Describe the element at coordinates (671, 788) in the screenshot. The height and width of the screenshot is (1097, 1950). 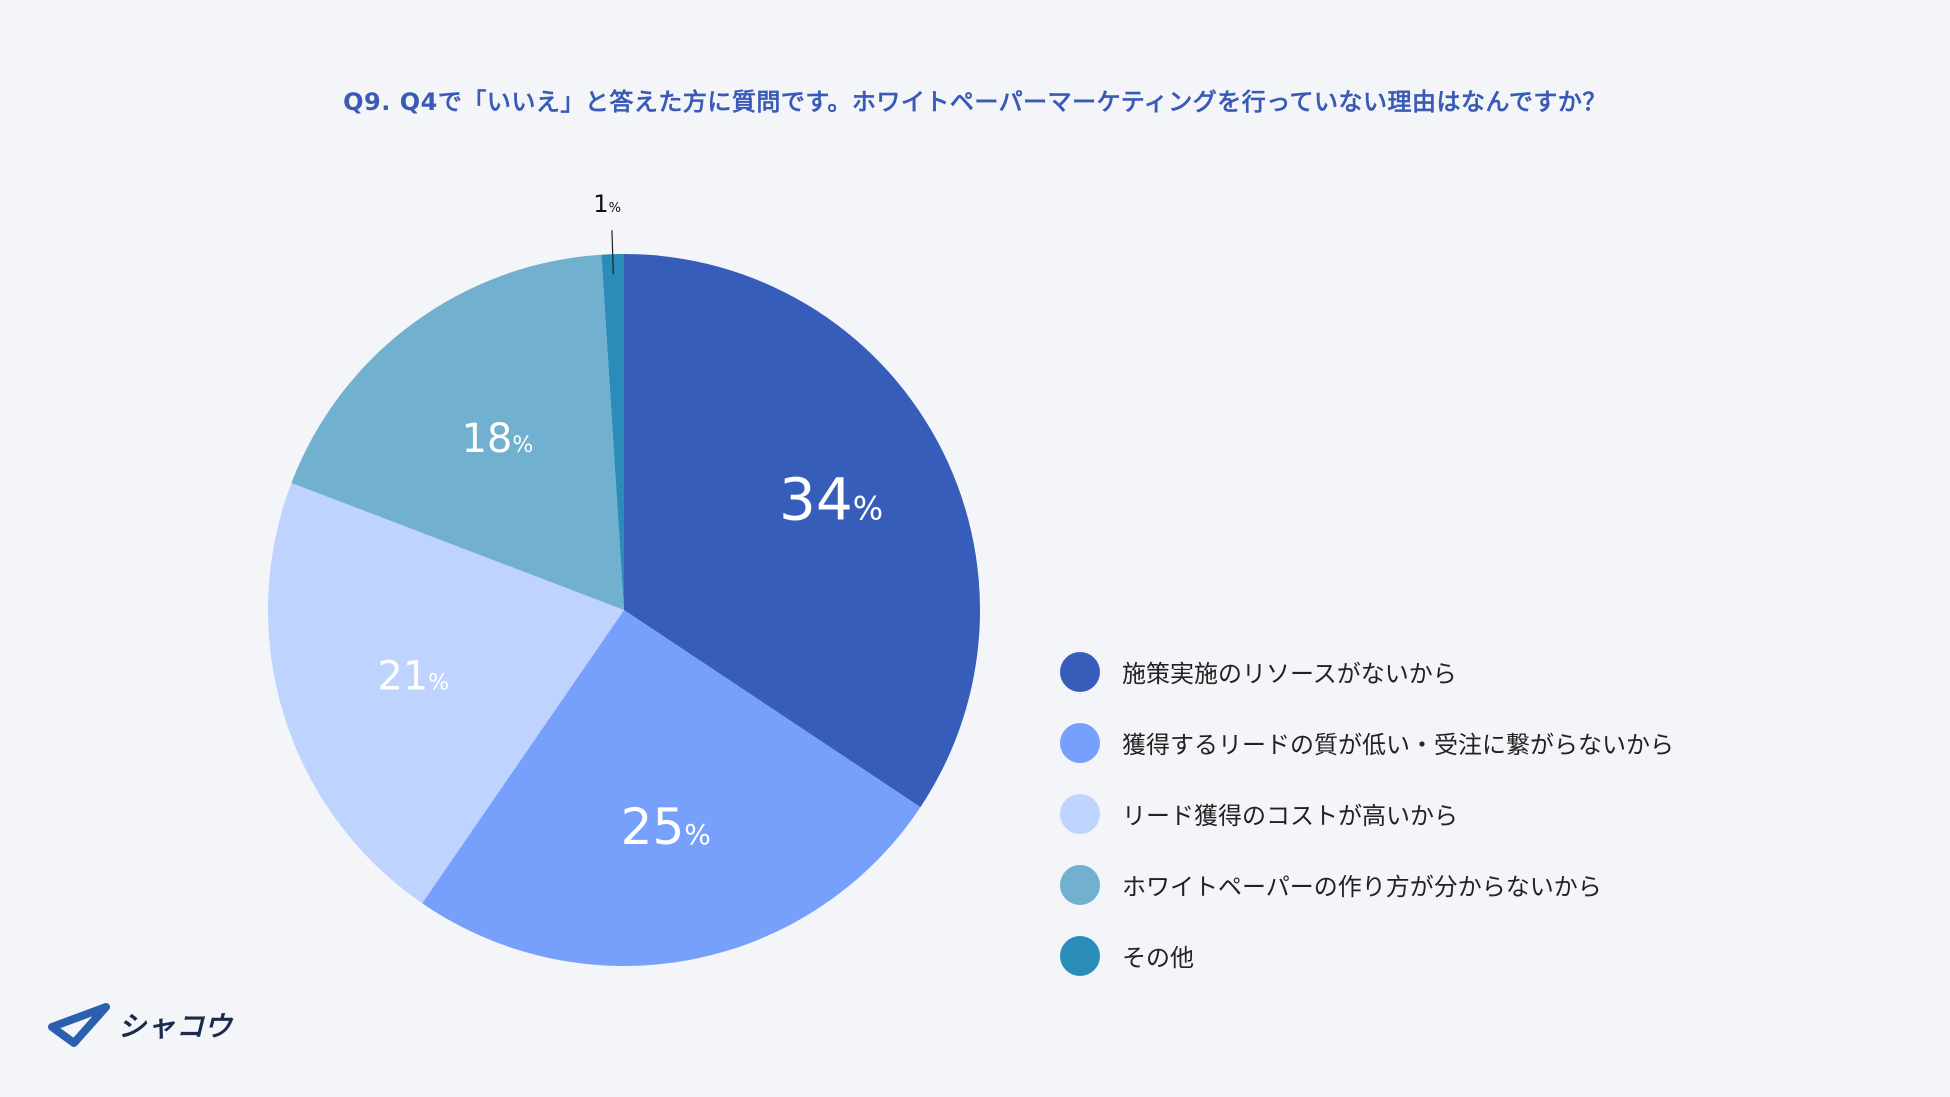
I see `slice-lead-quality` at that location.